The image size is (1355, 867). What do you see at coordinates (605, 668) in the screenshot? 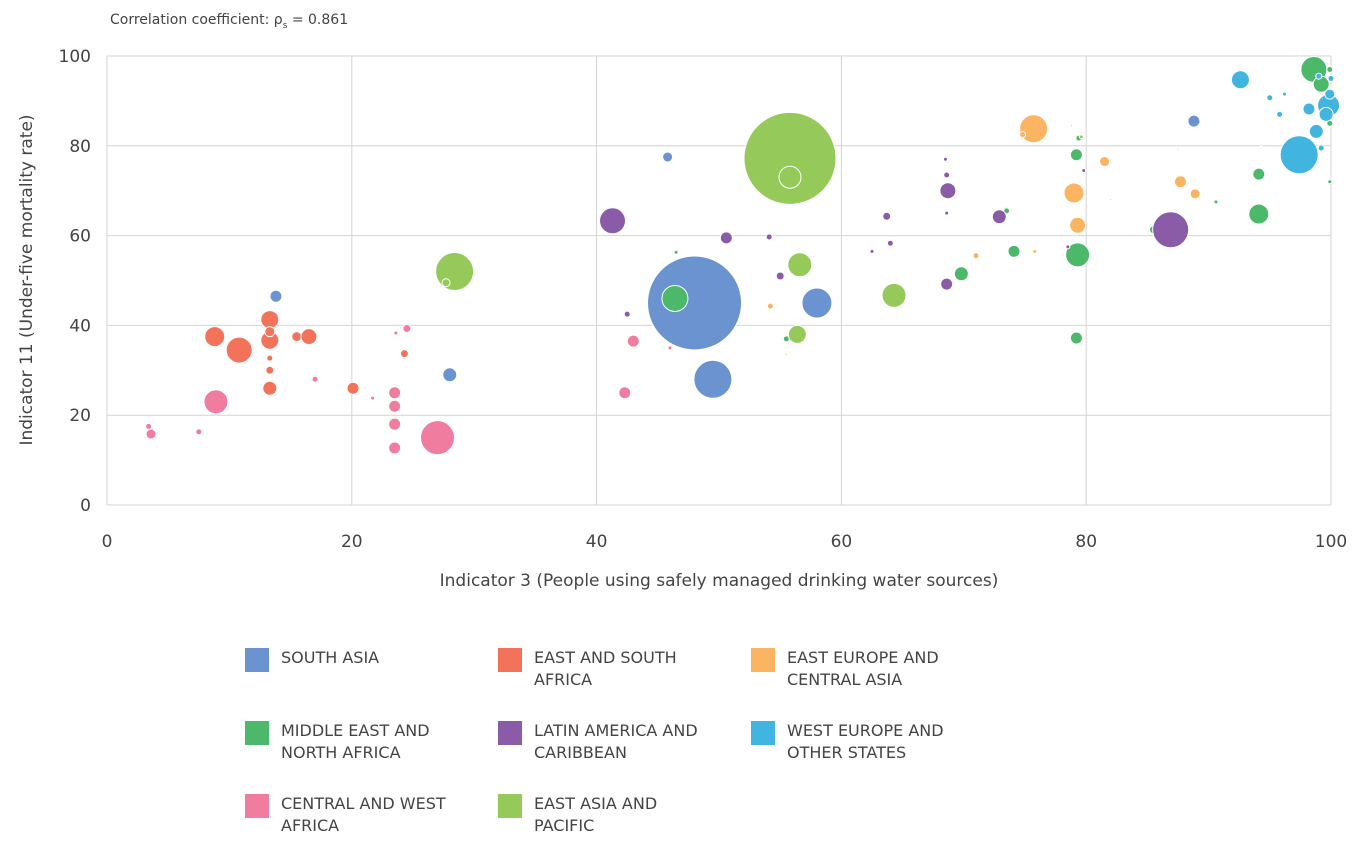
I see `legend-label: EAST AND SOUTH AFRICA` at bounding box center [605, 668].